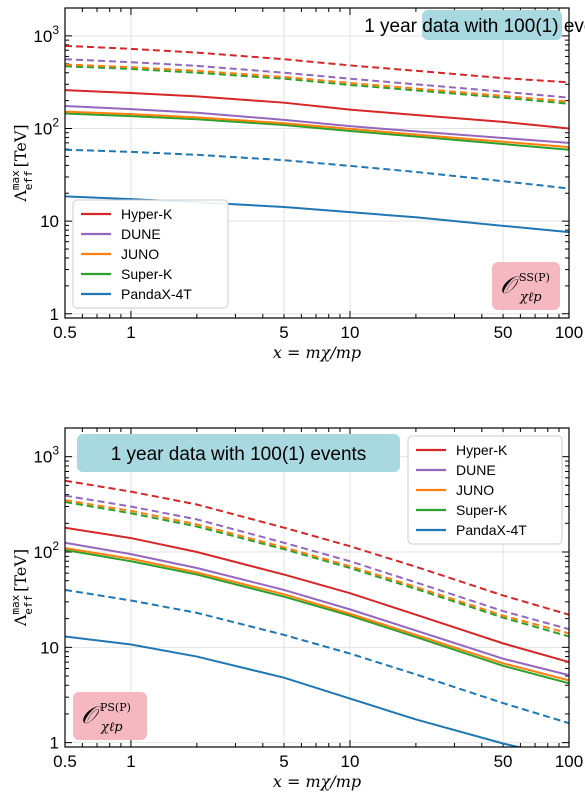 Image resolution: width=585 pixels, height=805 pixels. I want to click on operator-superscript: PS(P), so click(115, 707).